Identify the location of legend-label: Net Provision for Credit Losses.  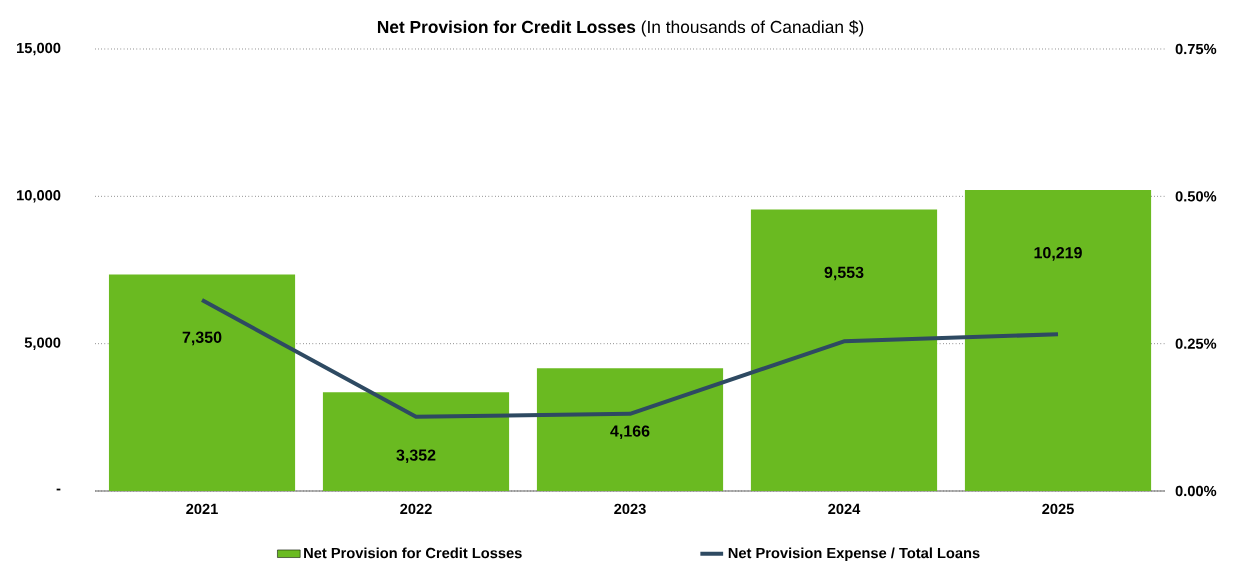
(413, 553).